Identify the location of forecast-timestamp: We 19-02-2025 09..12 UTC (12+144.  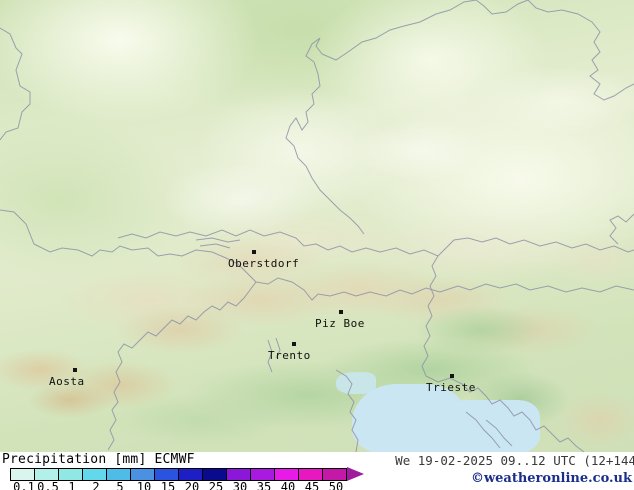
(514, 460).